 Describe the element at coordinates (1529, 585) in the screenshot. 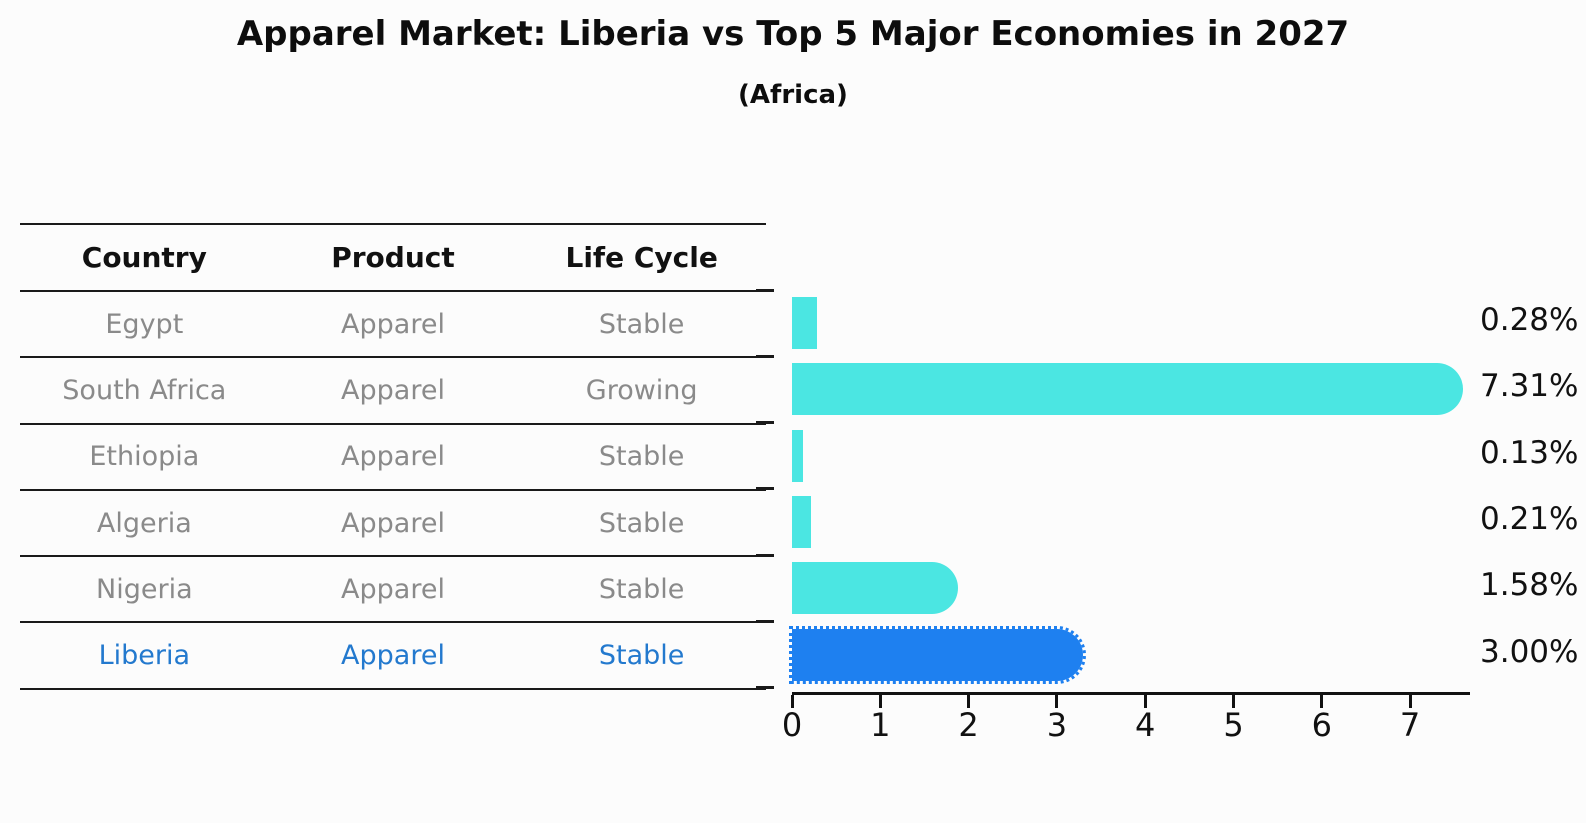

I see `value-label: 1.58%` at that location.